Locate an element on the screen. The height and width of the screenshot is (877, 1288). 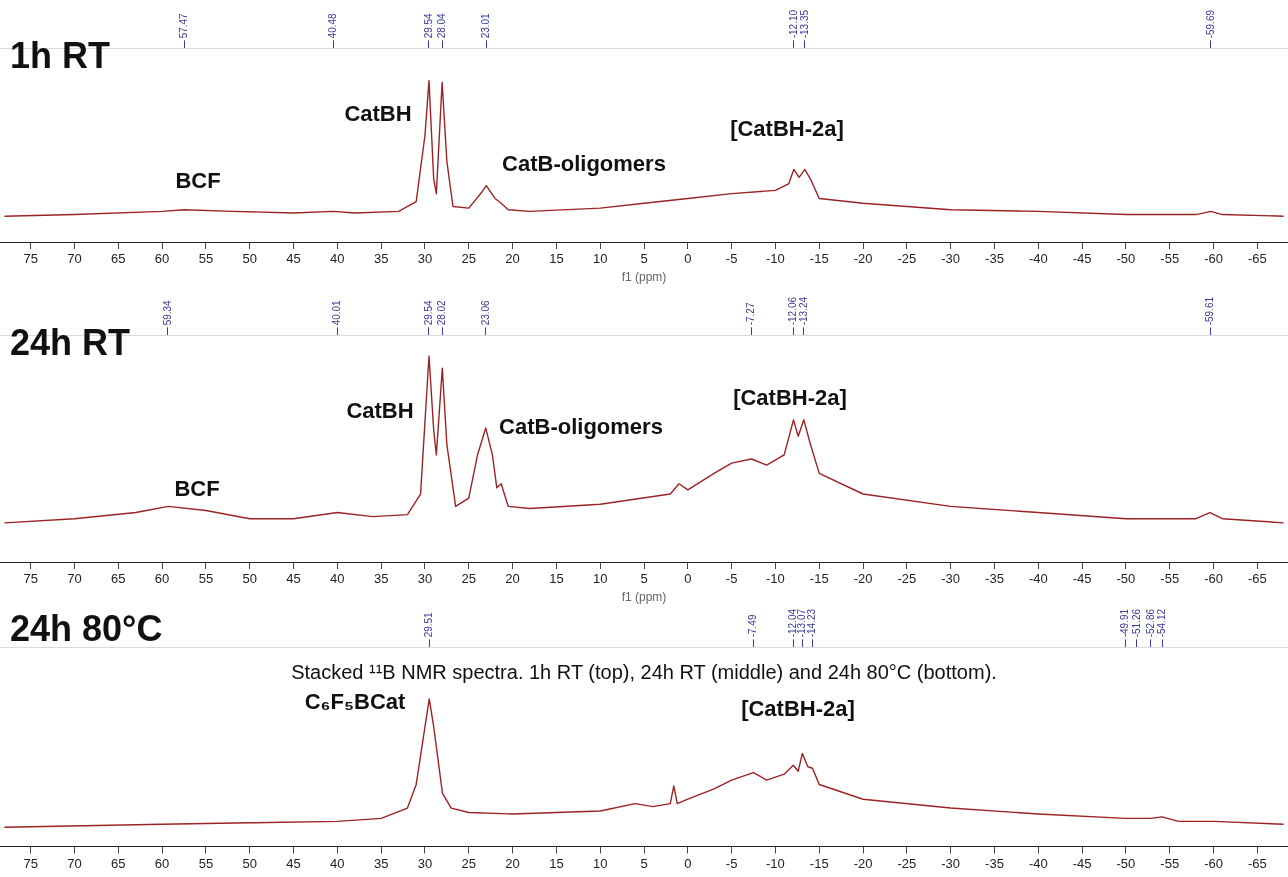
x-tick-label: -55 is located at coordinates (1170, 579).